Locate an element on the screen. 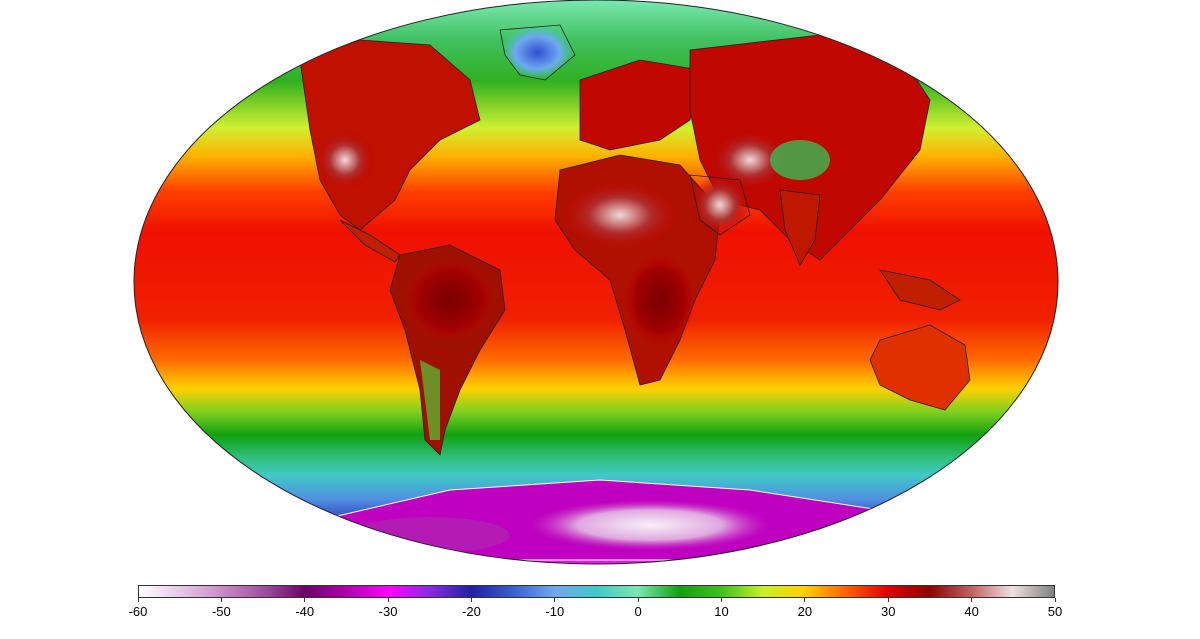 The image size is (1200, 639). colorbar-tick-label: 40 is located at coordinates (971, 611).